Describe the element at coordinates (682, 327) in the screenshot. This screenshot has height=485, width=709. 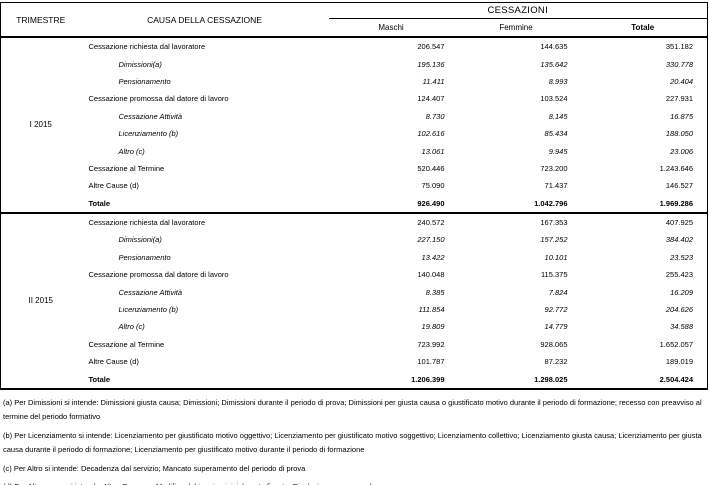
I see `cell-totale: 34.588` at that location.